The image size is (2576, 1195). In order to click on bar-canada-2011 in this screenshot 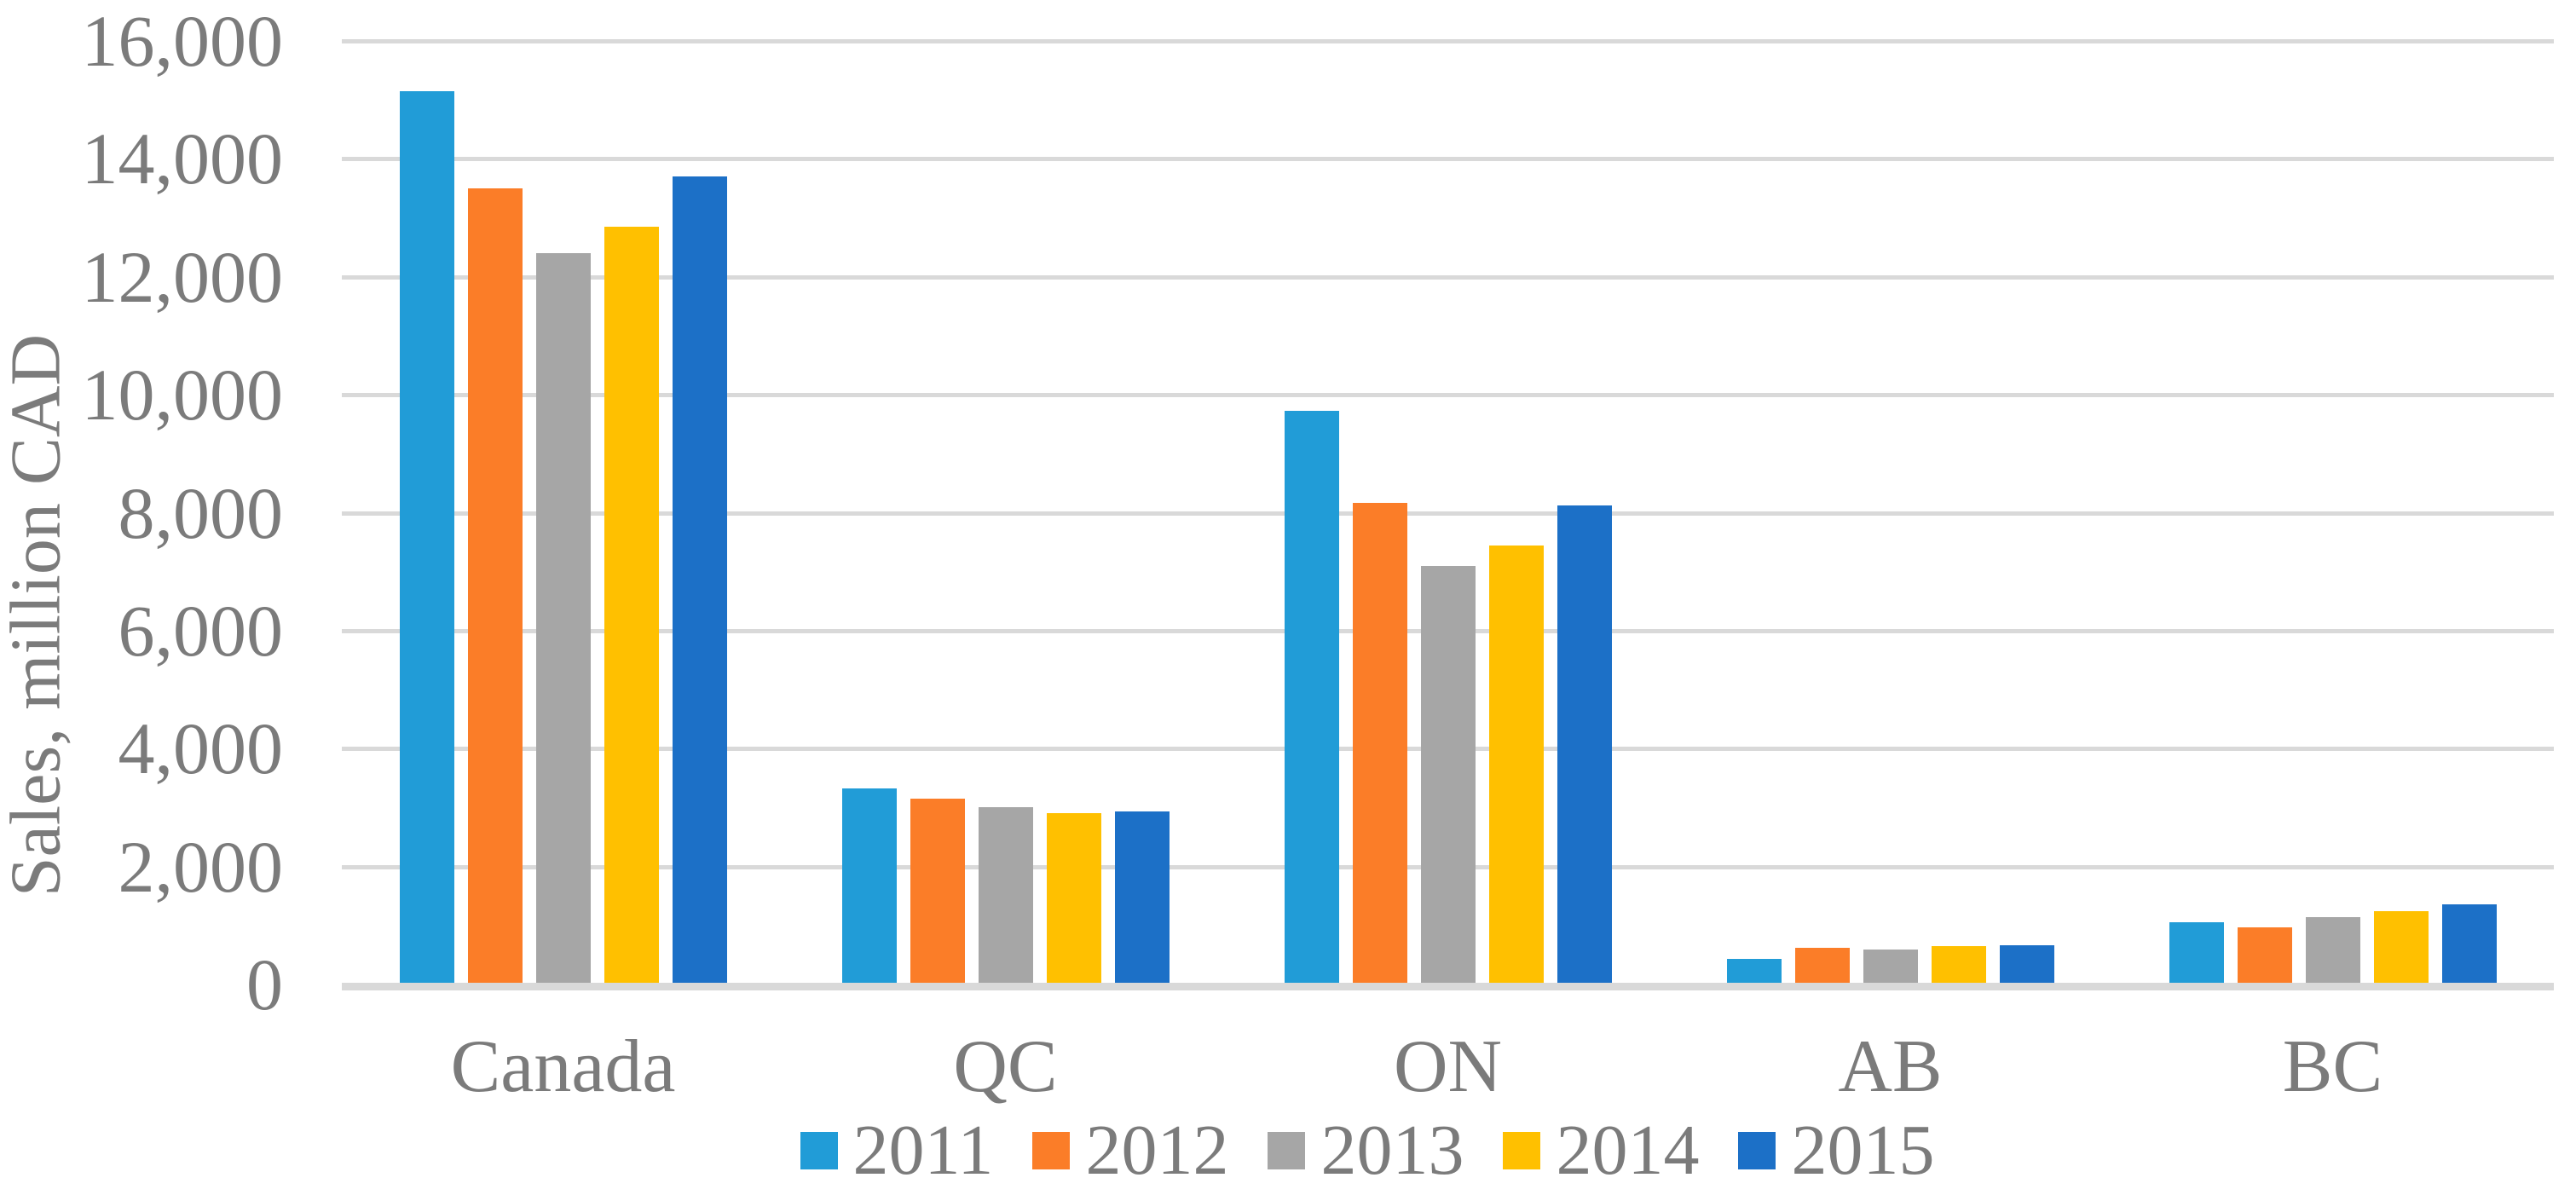, I will do `click(426, 537)`.